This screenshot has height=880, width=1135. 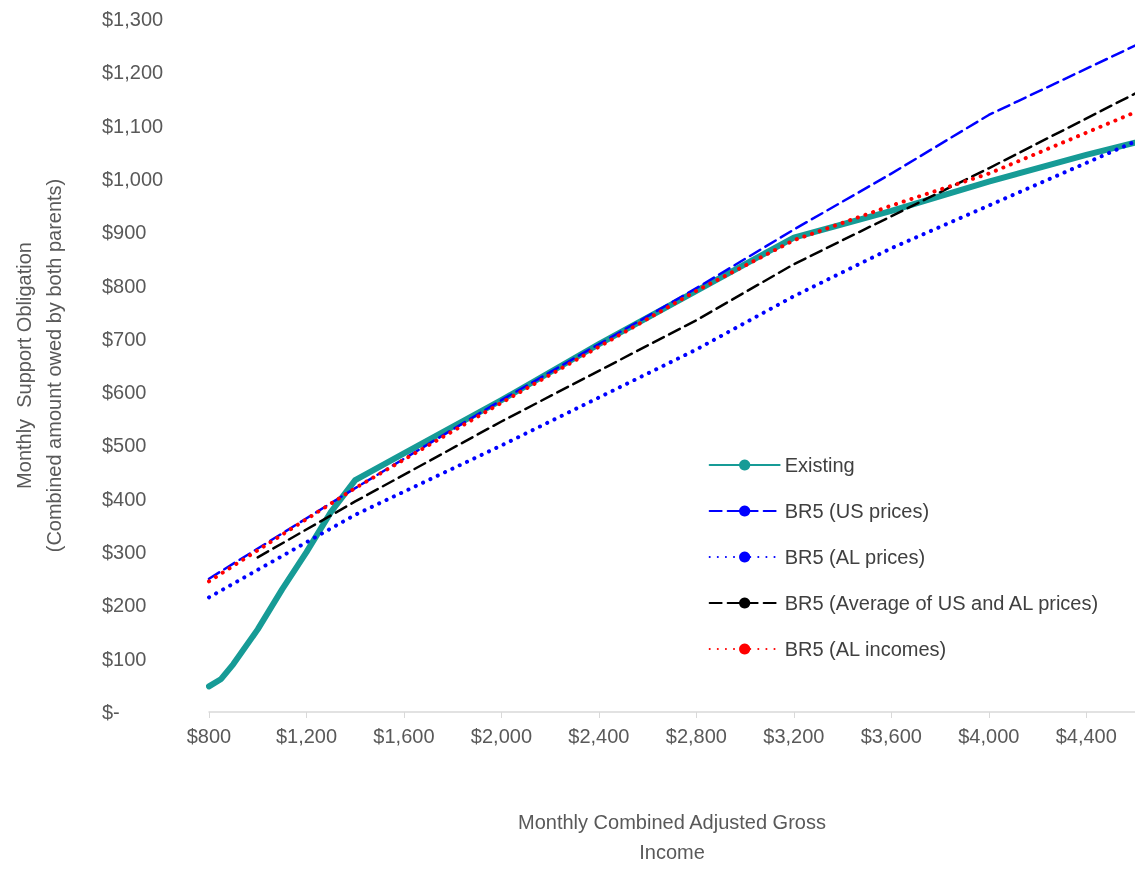 What do you see at coordinates (133, 72) in the screenshot?
I see `y-tick-label: $1,200` at bounding box center [133, 72].